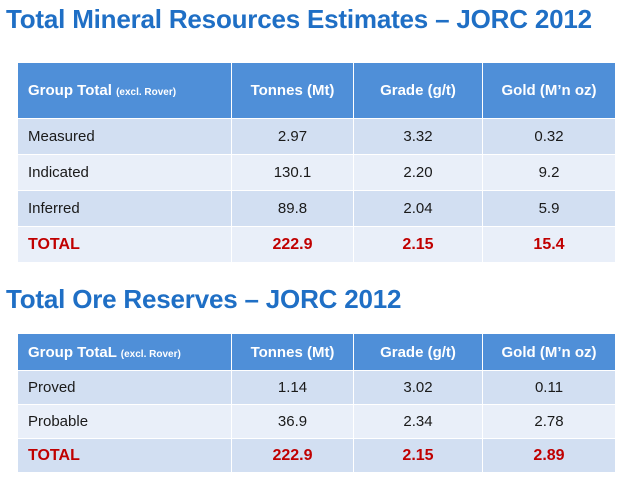 The height and width of the screenshot is (481, 623). I want to click on table-row: Inferred 89.8 2.04 5.9, so click(316, 208).